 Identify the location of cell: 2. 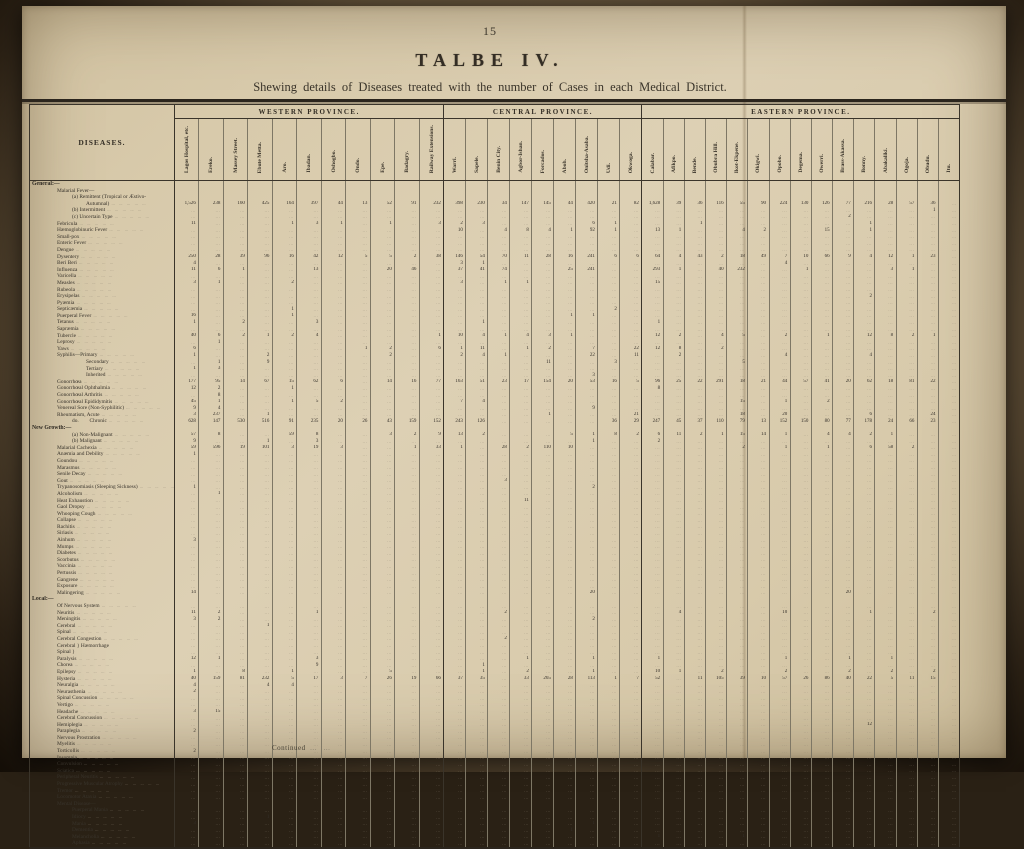
(673, 336).